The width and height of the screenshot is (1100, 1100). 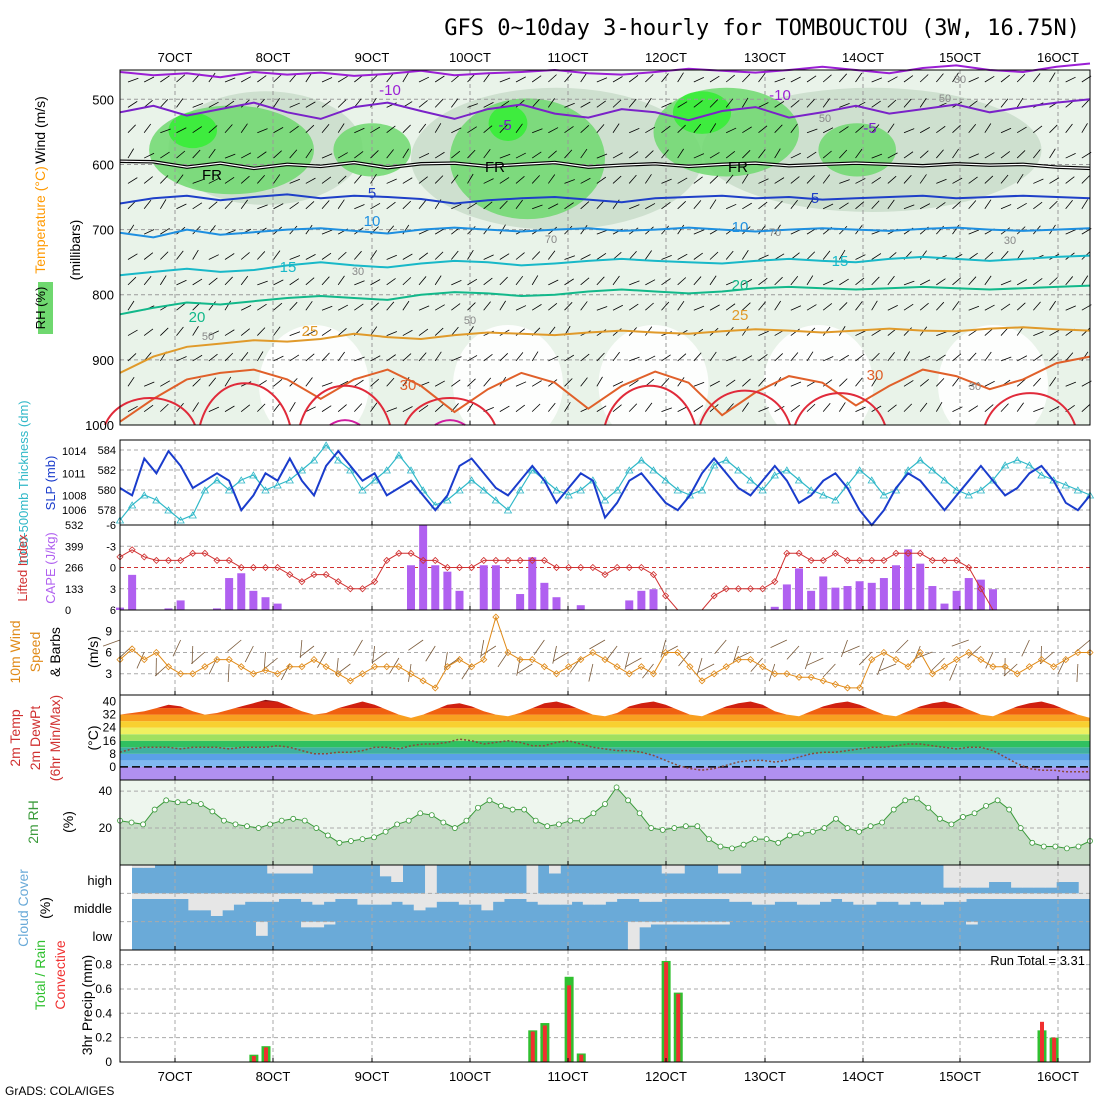 What do you see at coordinates (208, 337) in the screenshot?
I see `contour-label: 50` at bounding box center [208, 337].